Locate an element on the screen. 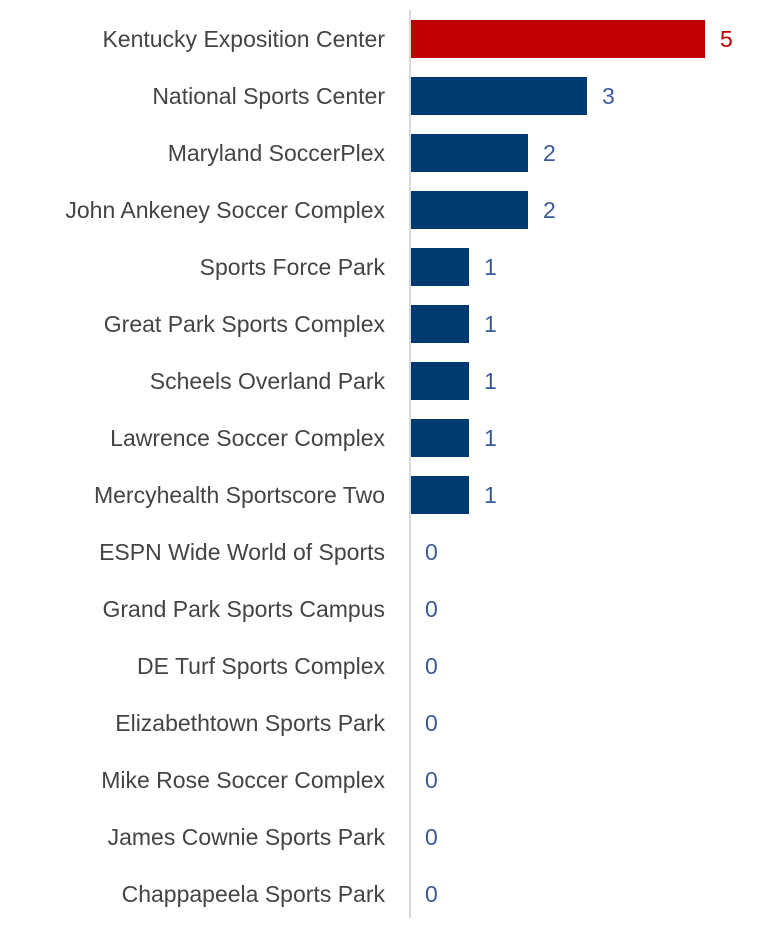  value-label: 3 is located at coordinates (608, 96).